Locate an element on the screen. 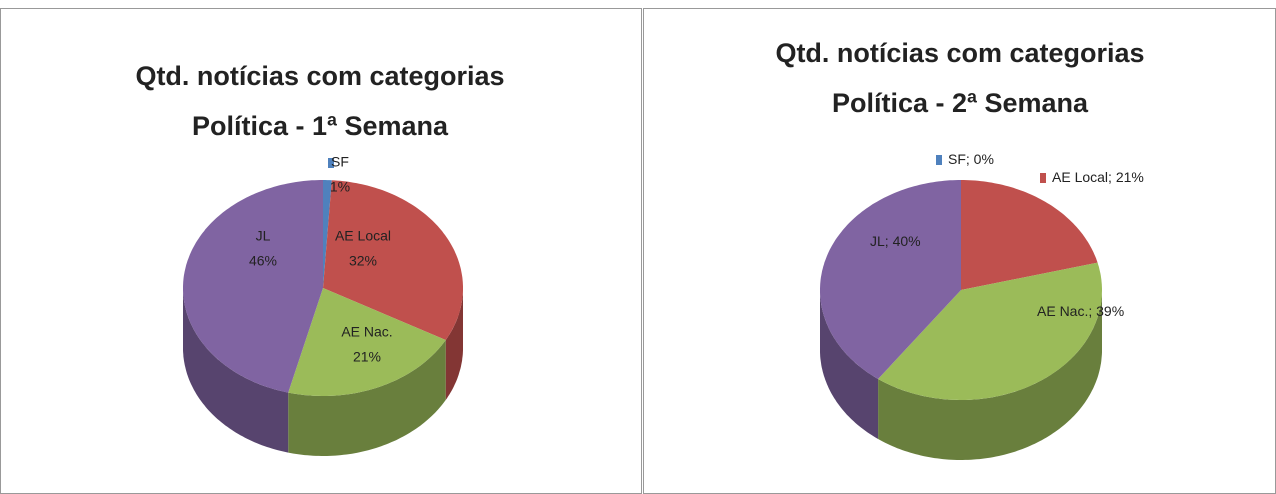  data-label: 1% is located at coordinates (340, 187).